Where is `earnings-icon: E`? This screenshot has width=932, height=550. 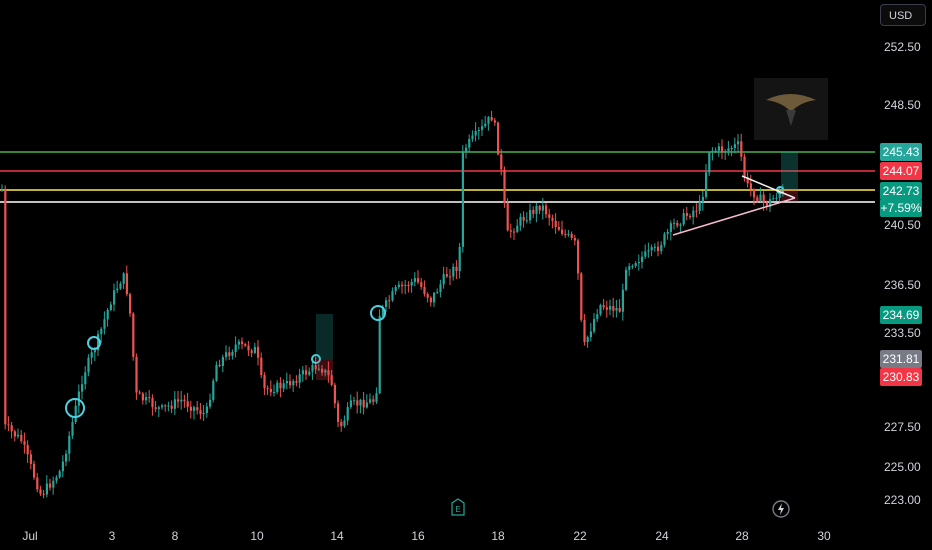 earnings-icon: E is located at coordinates (458, 507).